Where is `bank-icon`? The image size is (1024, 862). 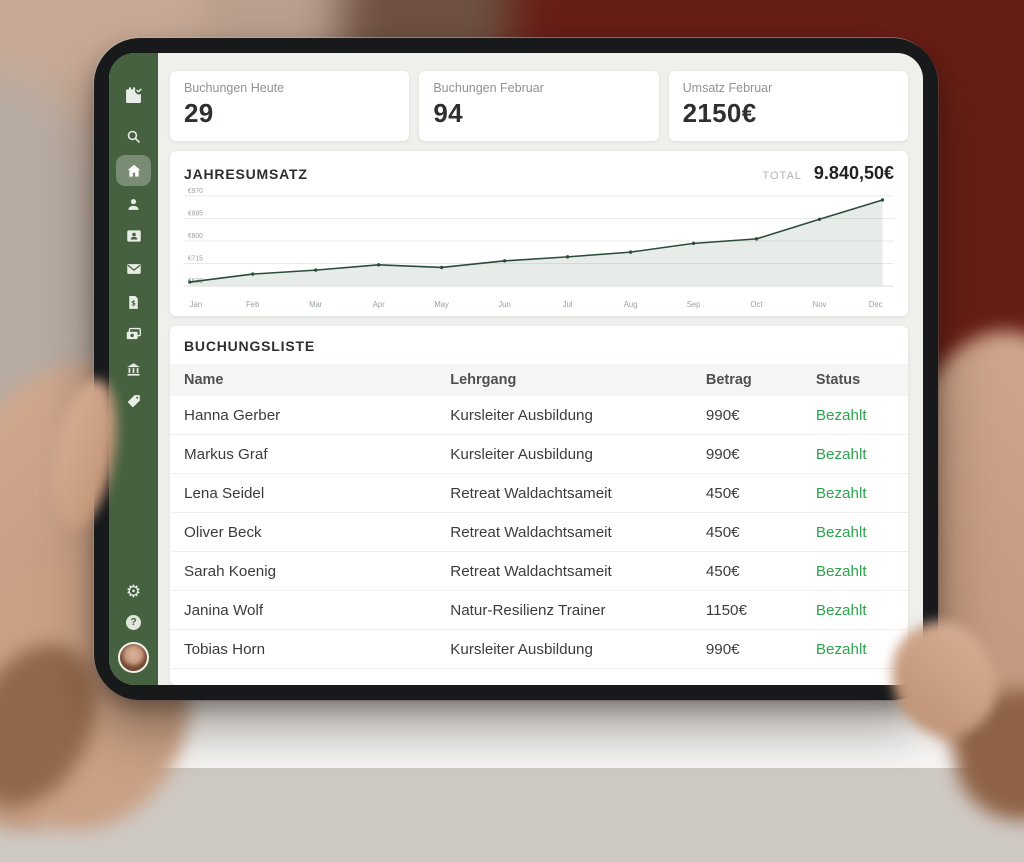 bank-icon is located at coordinates (133, 369).